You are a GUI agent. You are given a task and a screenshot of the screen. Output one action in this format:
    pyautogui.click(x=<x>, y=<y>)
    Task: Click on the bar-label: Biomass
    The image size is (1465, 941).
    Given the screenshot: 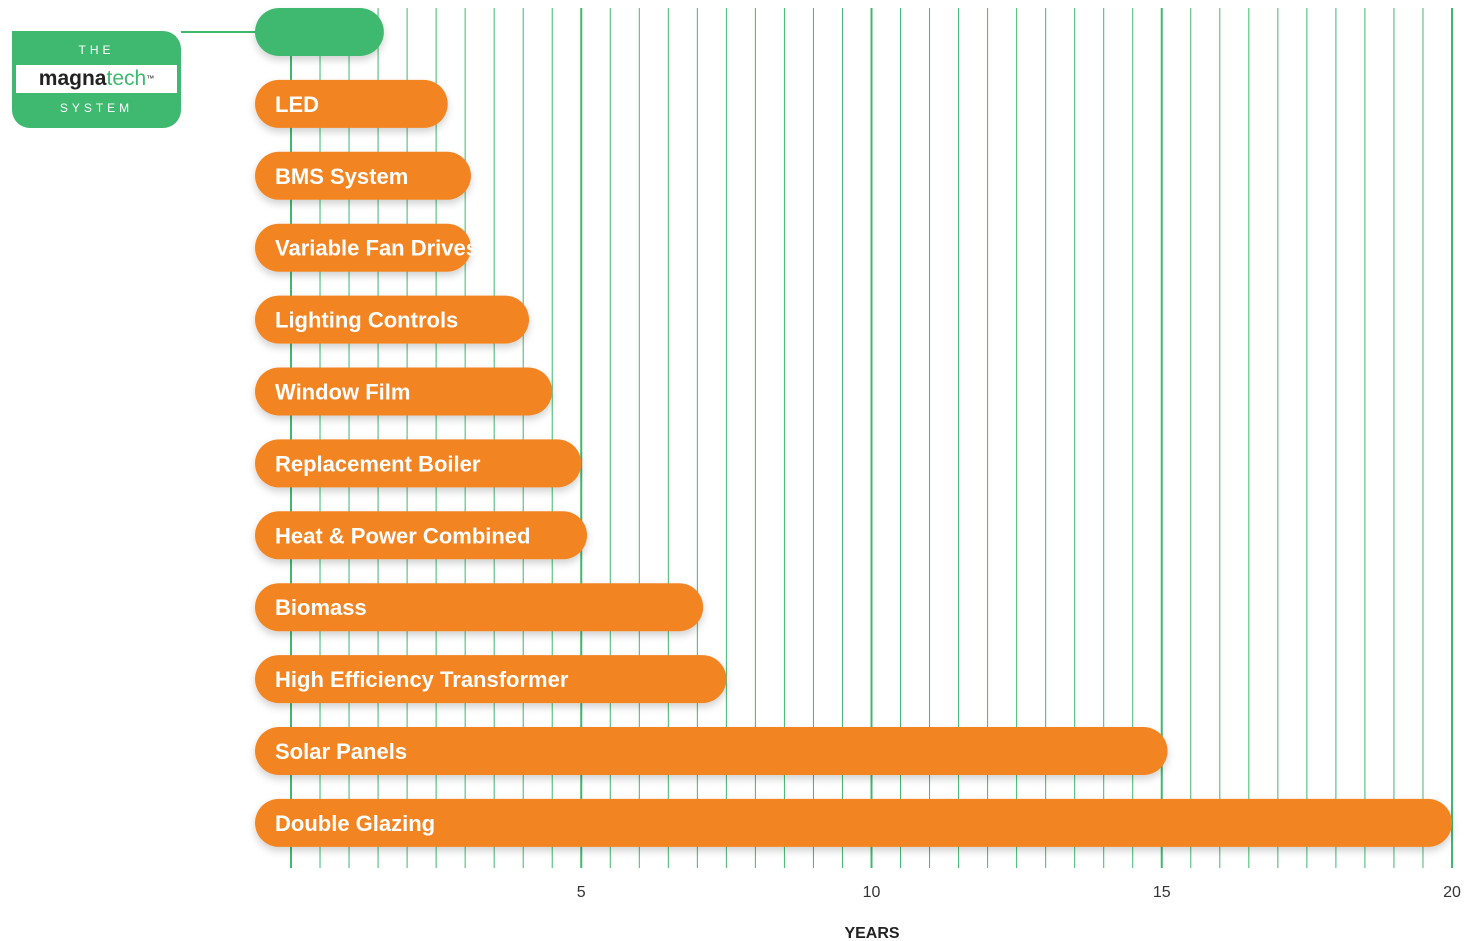 What is the action you would take?
    pyautogui.click(x=321, y=607)
    